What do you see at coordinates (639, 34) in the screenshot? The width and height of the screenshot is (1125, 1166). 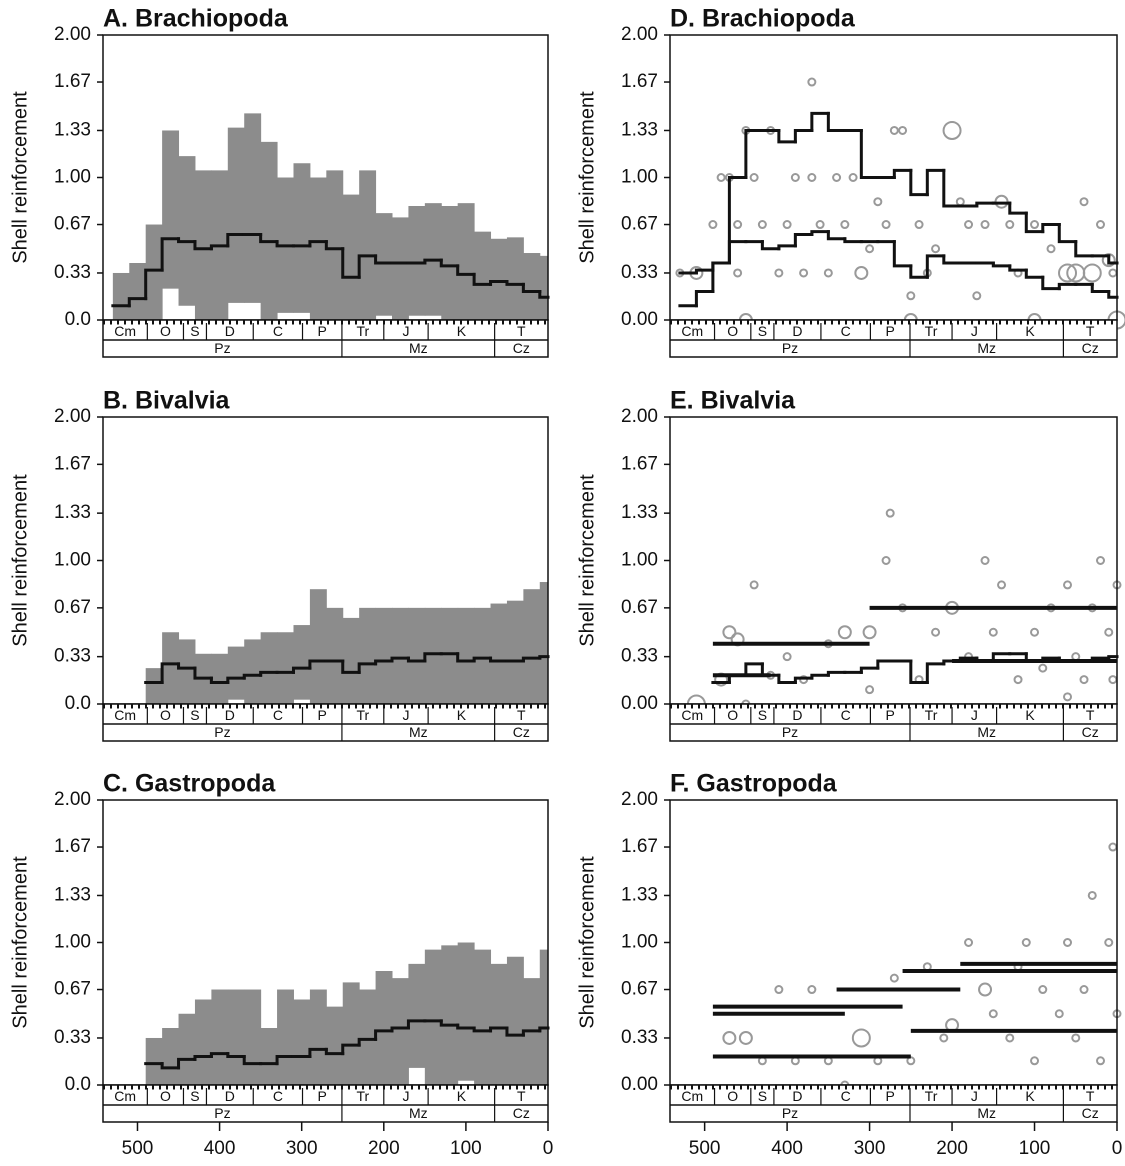 I see `y-tick-label: 2.00` at bounding box center [639, 34].